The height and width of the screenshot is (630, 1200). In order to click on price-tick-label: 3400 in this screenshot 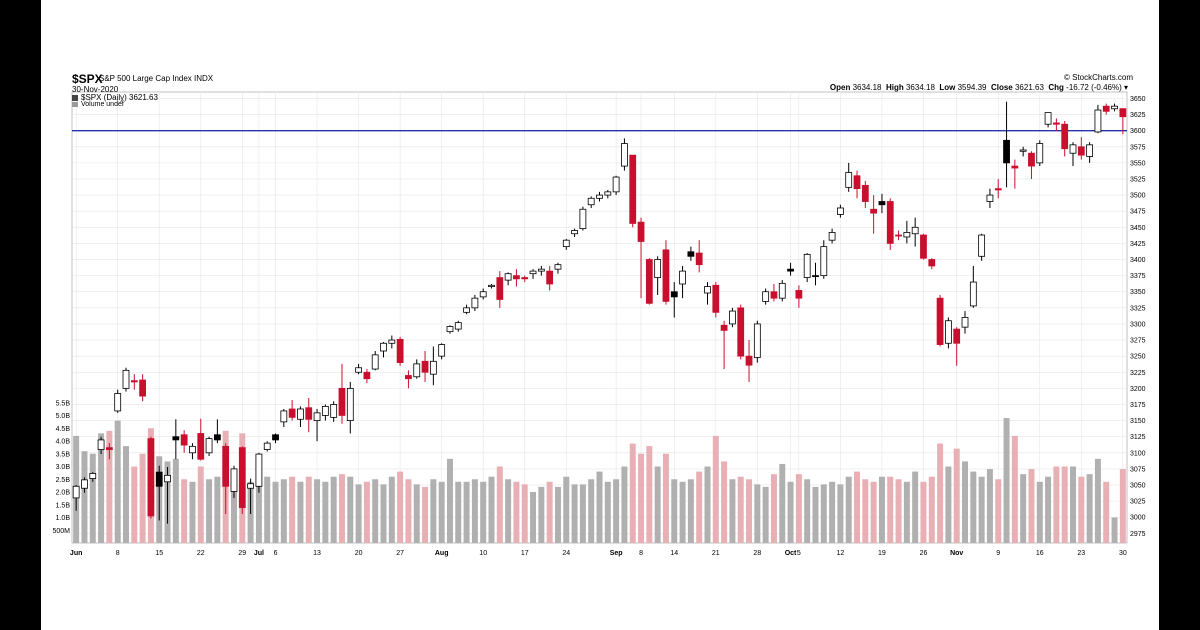, I will do `click(1138, 260)`.